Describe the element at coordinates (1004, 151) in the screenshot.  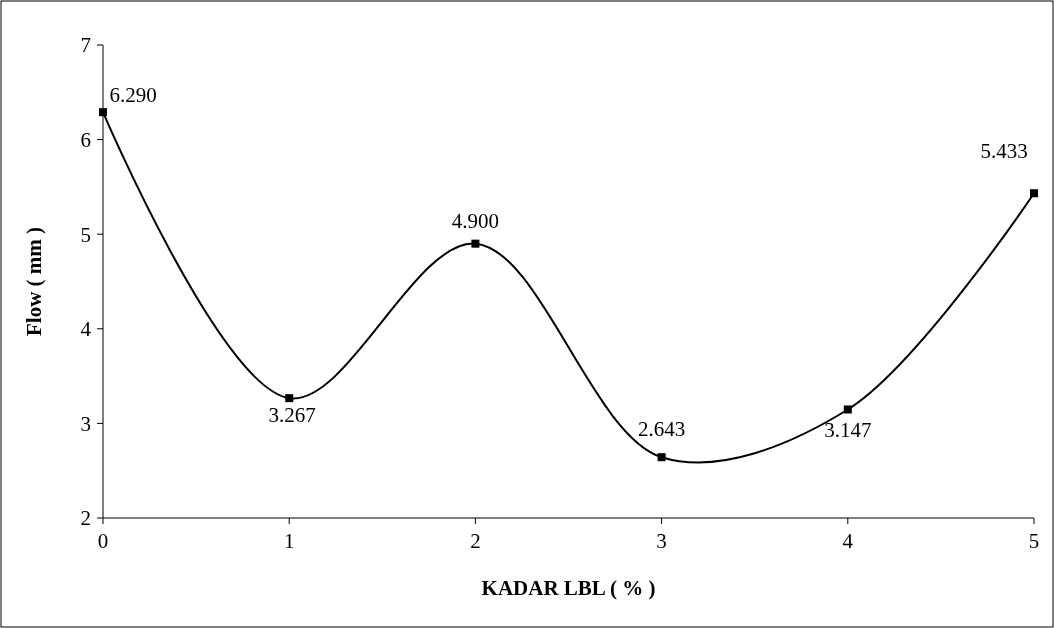
I see `data-label: 5.433` at that location.